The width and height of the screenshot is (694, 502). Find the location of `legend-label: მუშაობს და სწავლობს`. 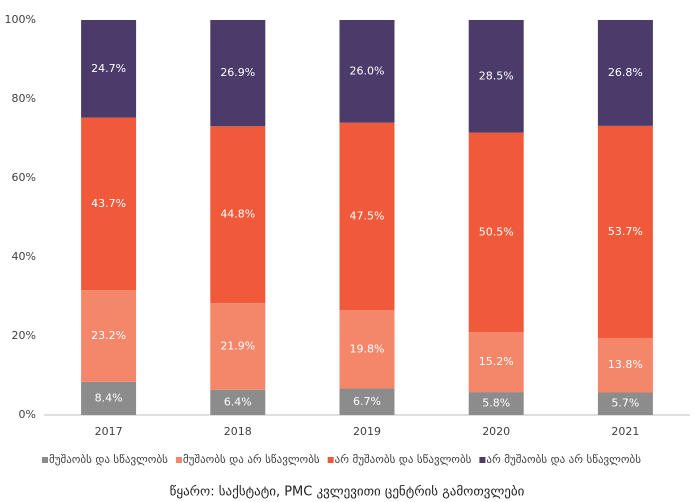

legend-label: მუშაობს და სწავლობს is located at coordinates (108, 459).